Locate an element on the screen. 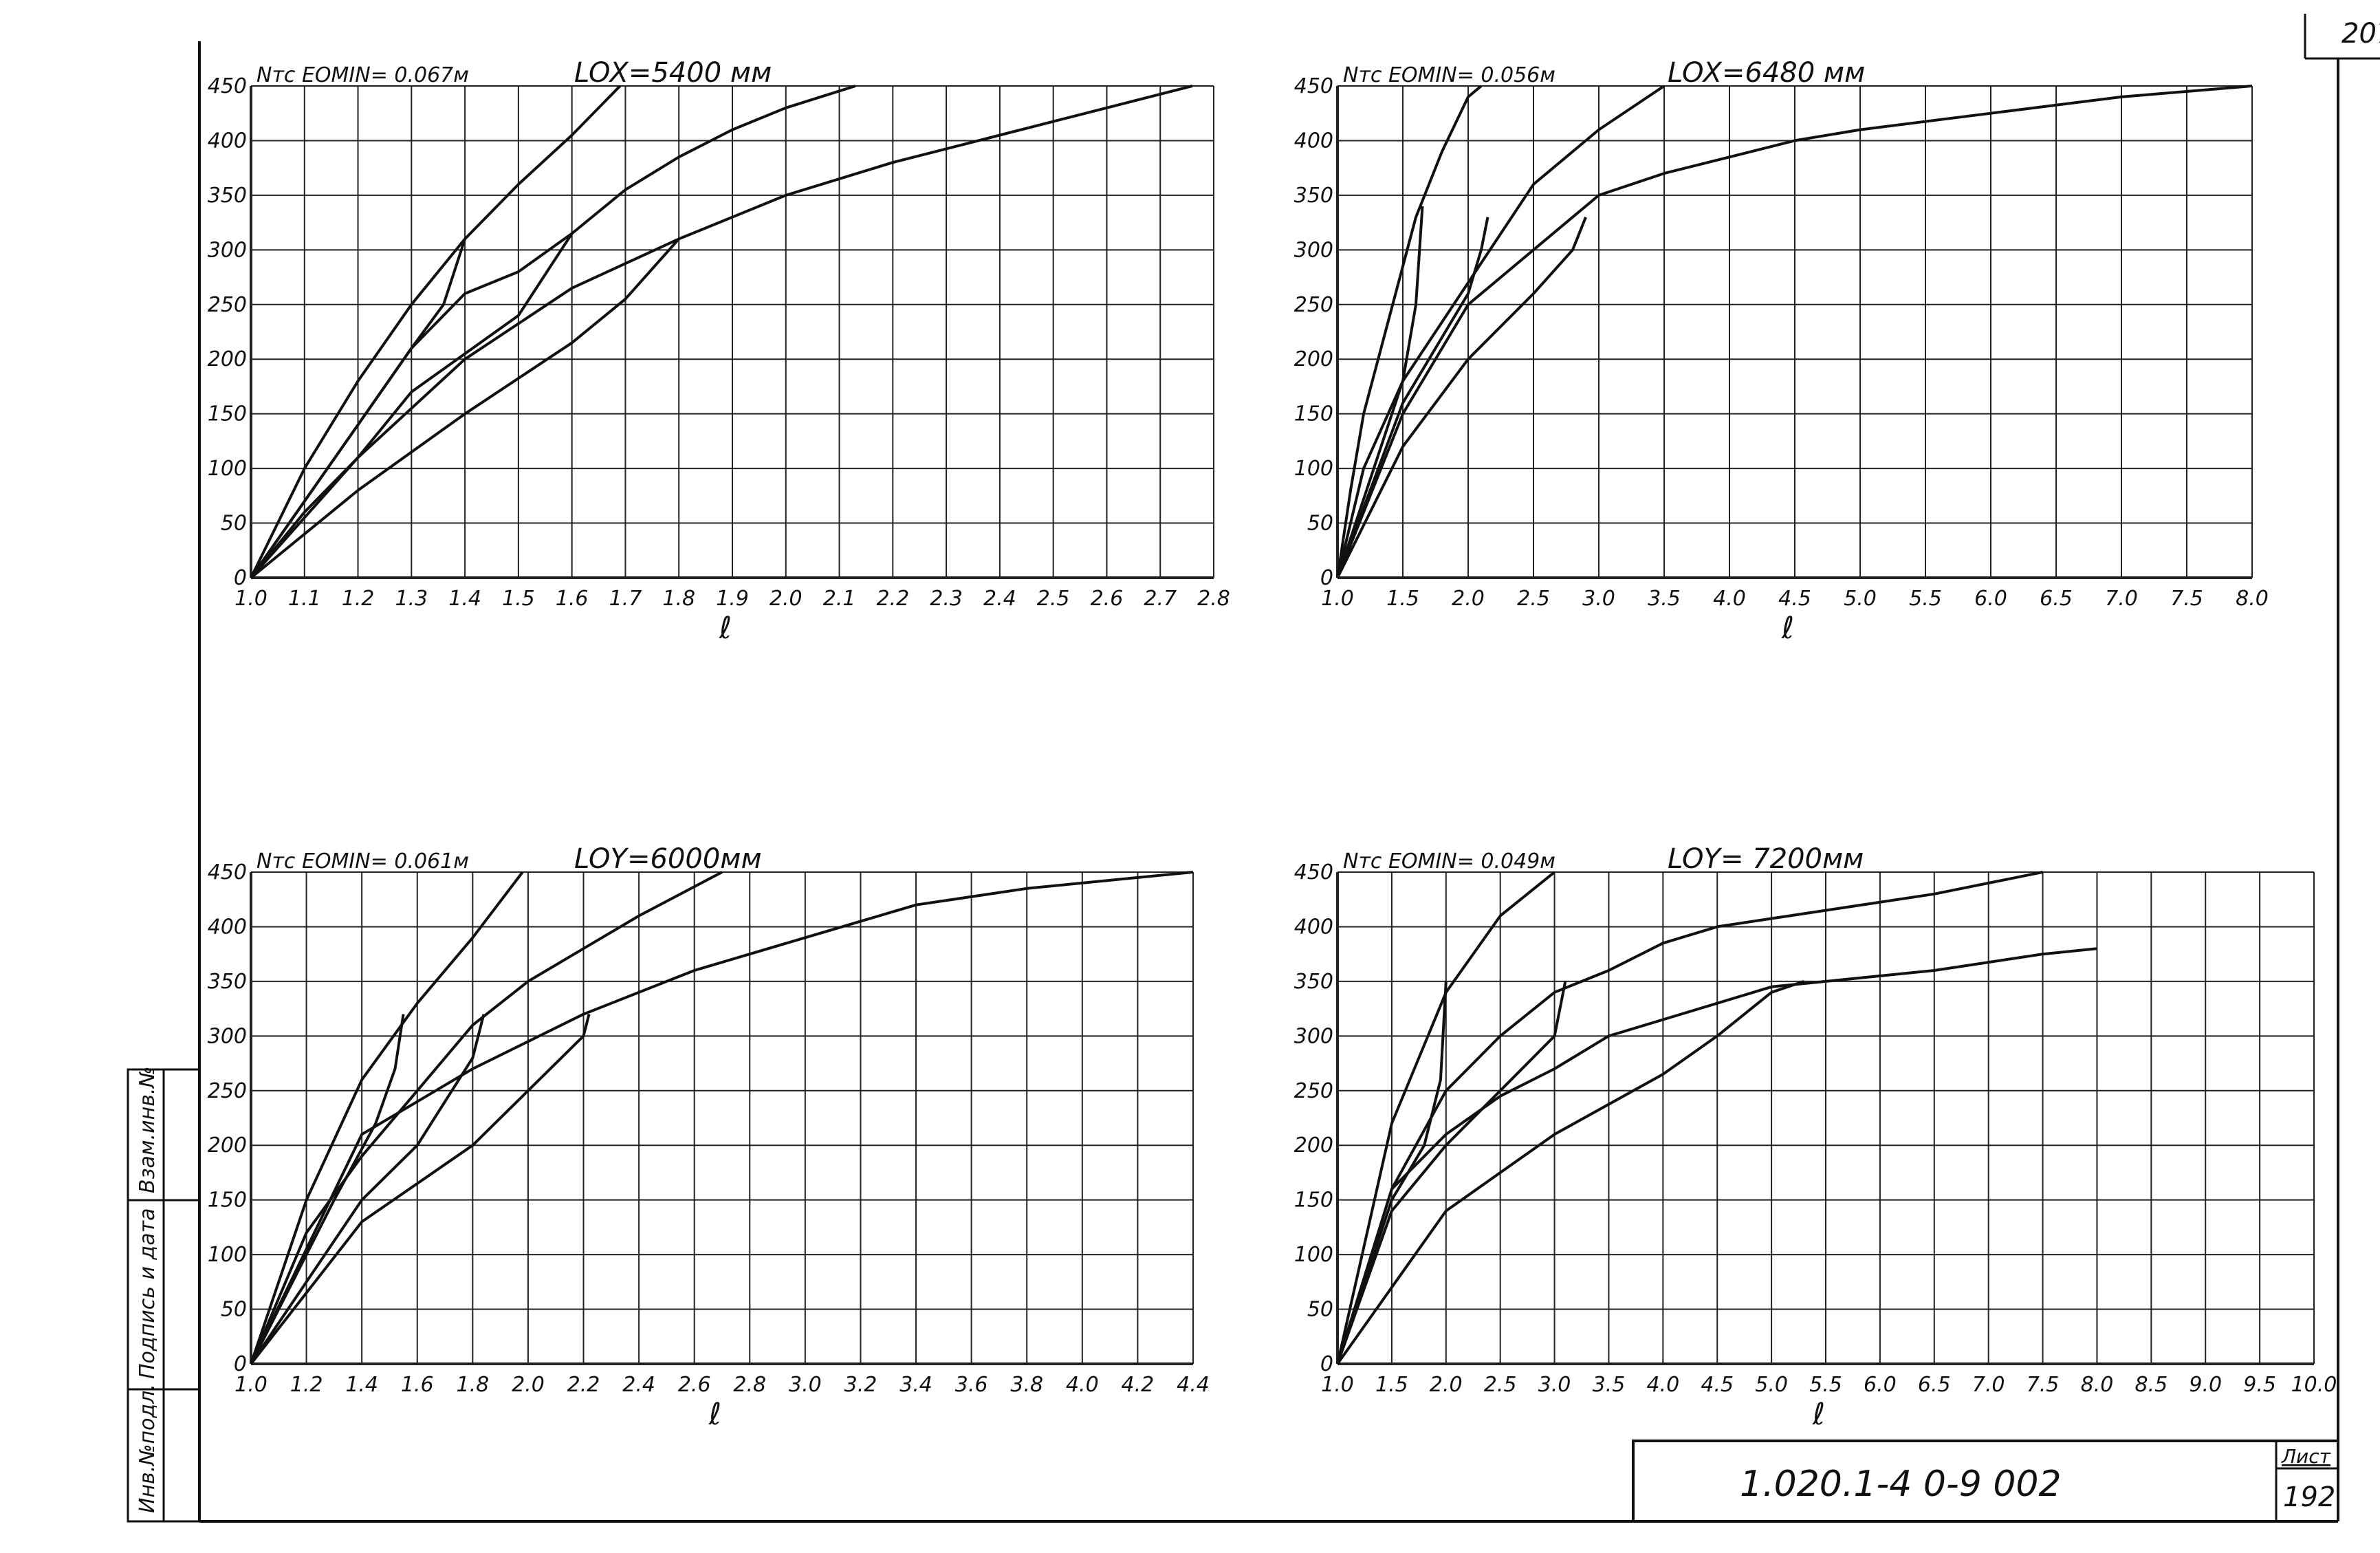 The height and width of the screenshot is (1553, 2380). x-tick-label: 1.3 is located at coordinates (411, 599).